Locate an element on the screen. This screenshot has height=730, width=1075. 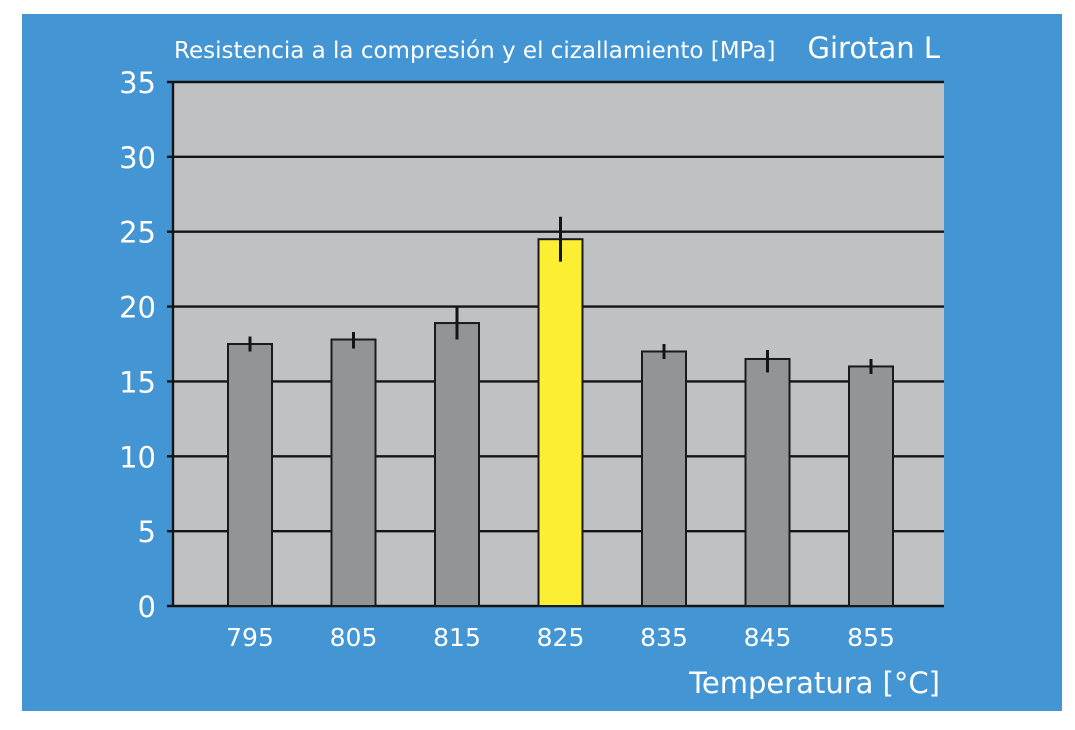
y-tick-label: 5 is located at coordinates (147, 532).